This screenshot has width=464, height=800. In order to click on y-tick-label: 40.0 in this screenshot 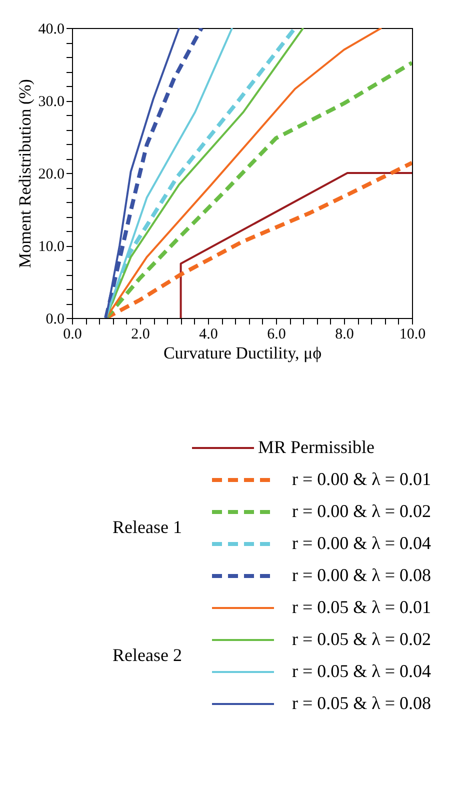, I will do `click(51, 30)`.